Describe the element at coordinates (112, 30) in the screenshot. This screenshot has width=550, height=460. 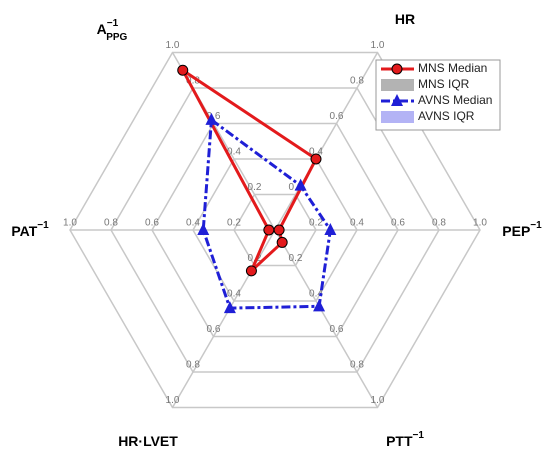
I see `axis-label: A−1 PPG` at that location.